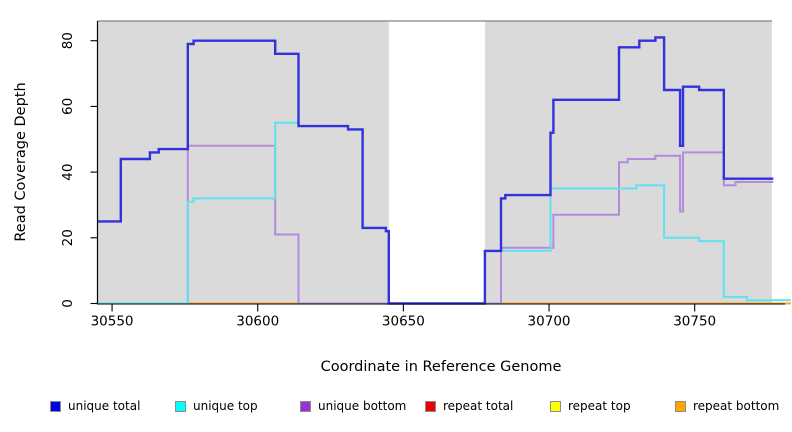 The image size is (792, 432). I want to click on legend-item-repeat-bottom: repeat bottom, so click(727, 406).